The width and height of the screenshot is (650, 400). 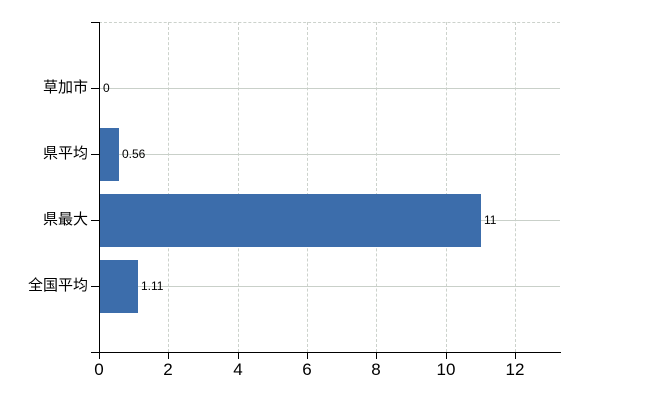 I want to click on x-tick-label: 12, so click(x=515, y=369).